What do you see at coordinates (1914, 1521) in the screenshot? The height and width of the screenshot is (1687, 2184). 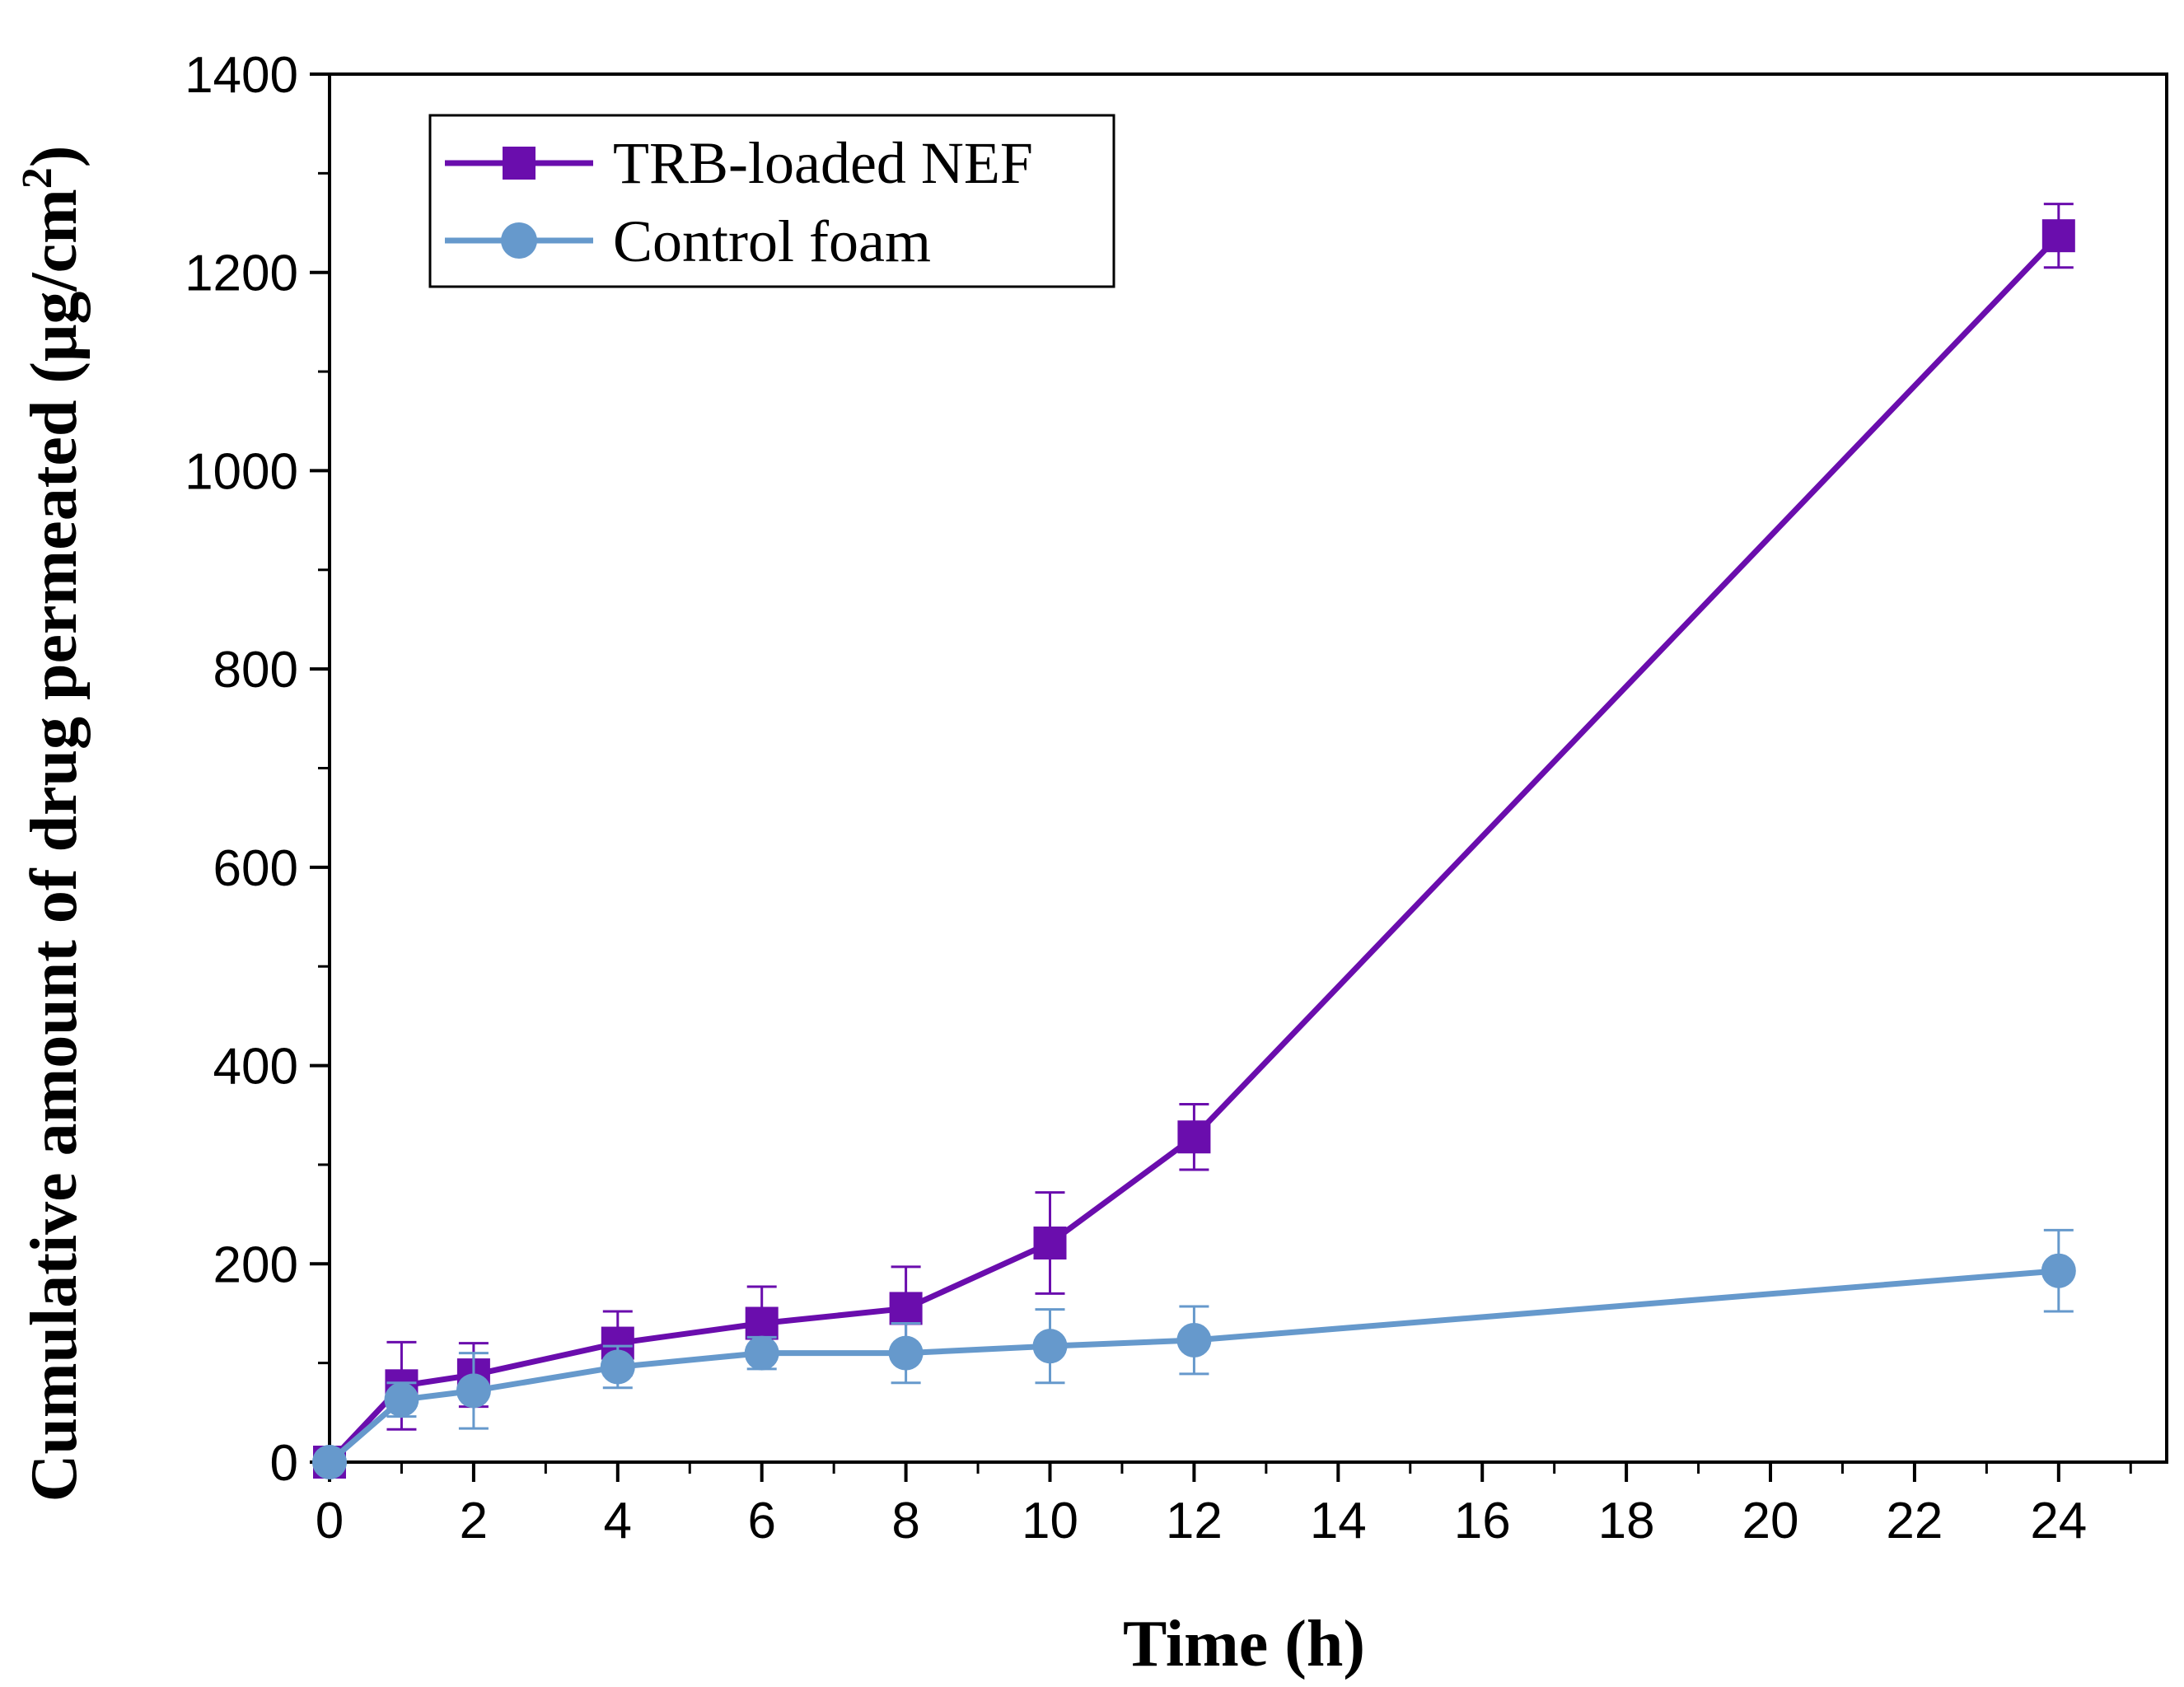 I see `x-tick-label: 22` at bounding box center [1914, 1521].